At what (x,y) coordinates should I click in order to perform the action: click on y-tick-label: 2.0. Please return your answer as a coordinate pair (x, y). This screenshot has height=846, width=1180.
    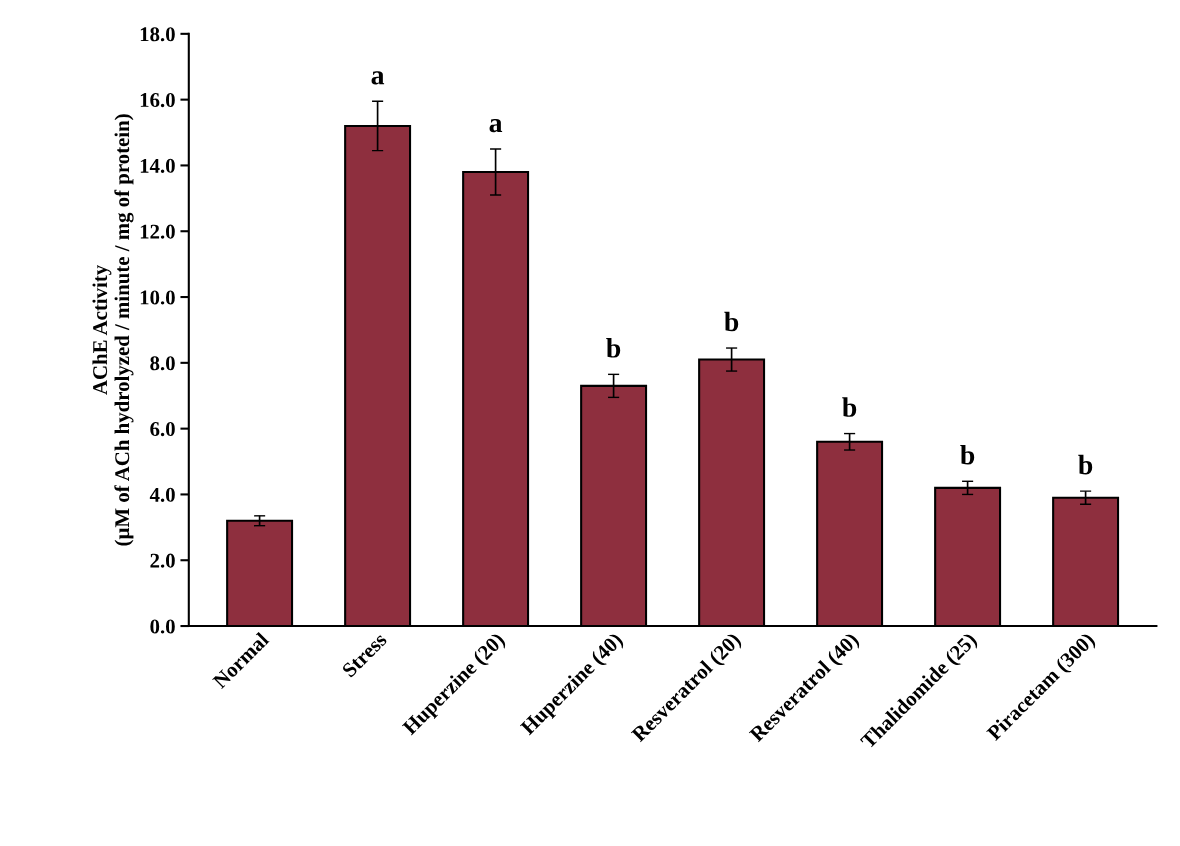
    Looking at the image, I should click on (162, 560).